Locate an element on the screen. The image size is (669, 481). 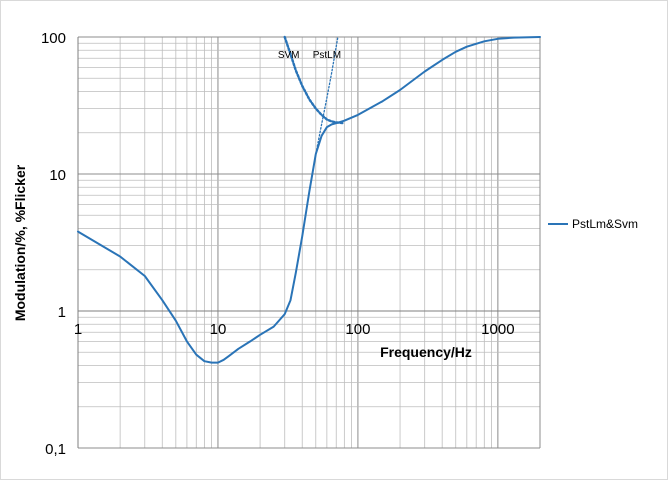
legend: PstLm&Svm is located at coordinates (593, 224).